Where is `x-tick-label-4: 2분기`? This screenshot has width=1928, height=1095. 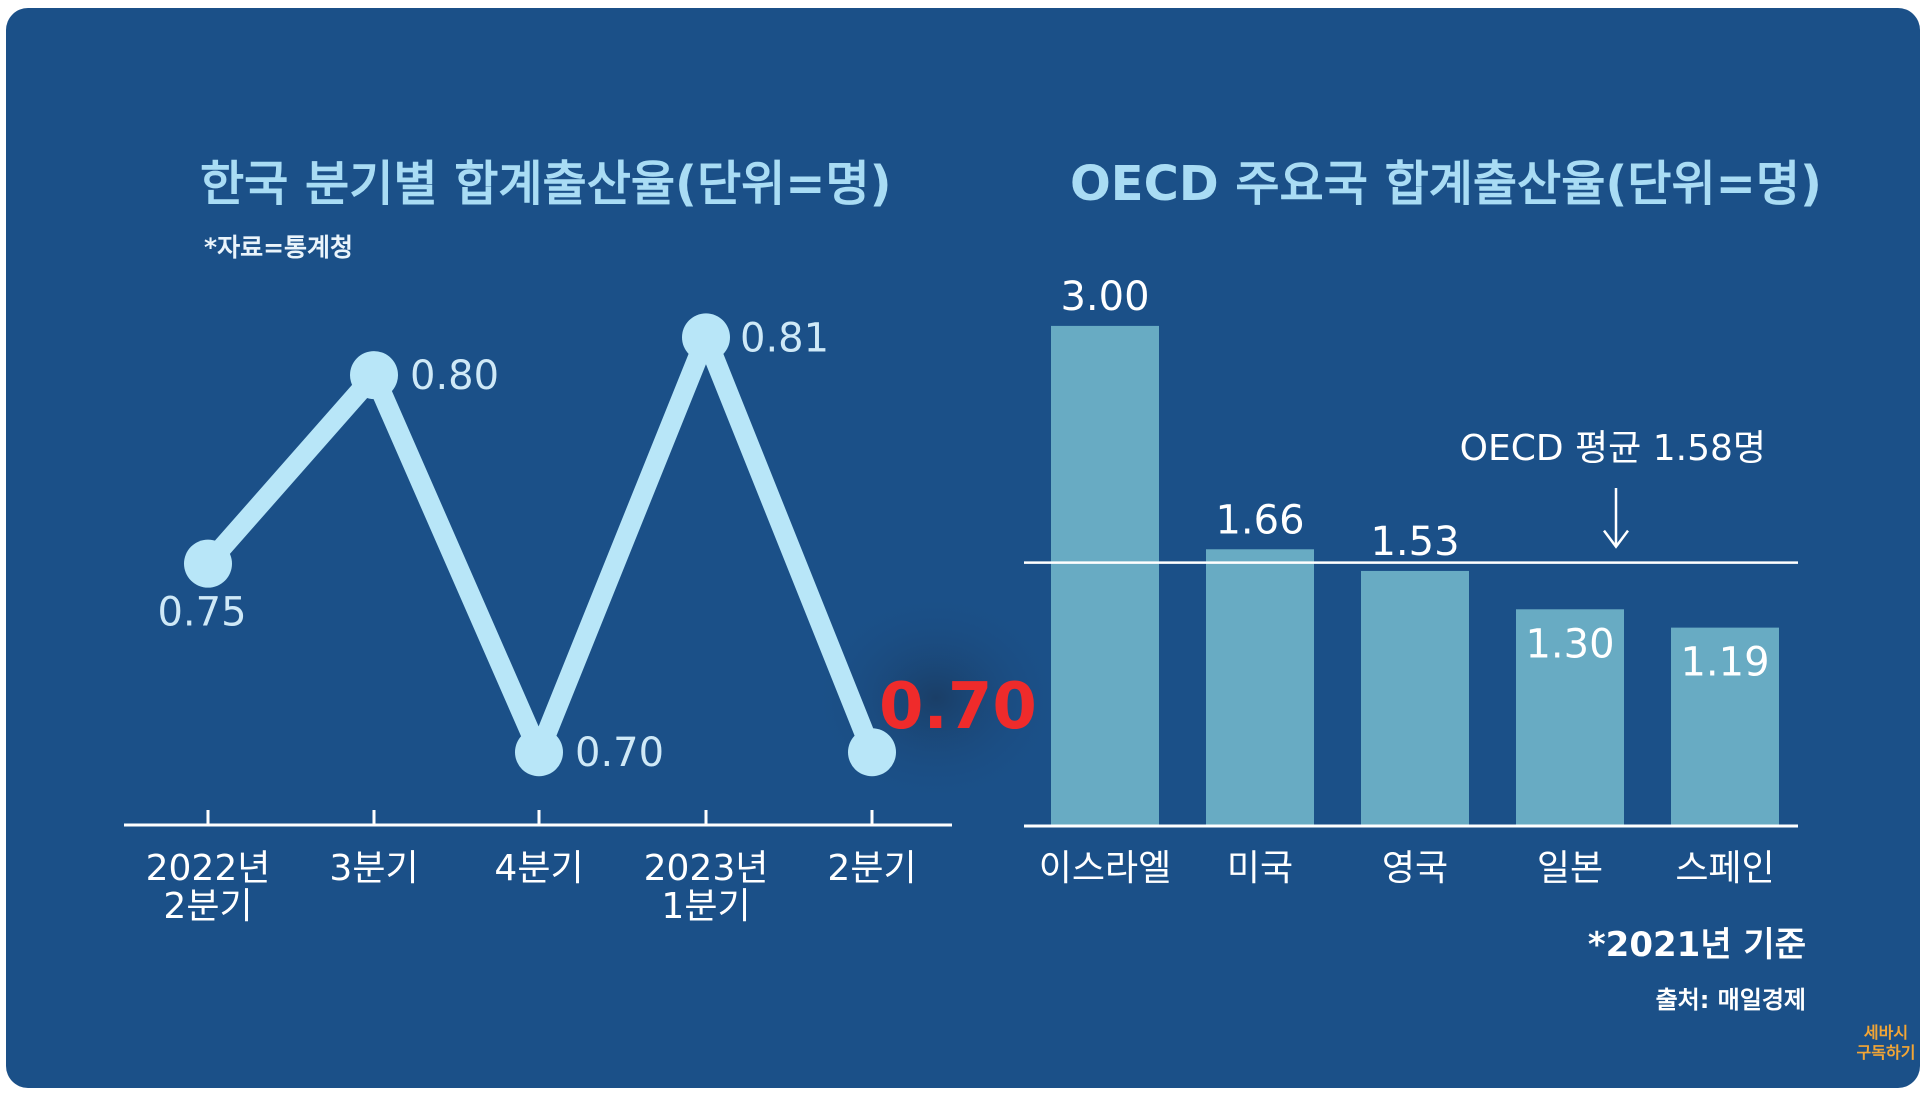 x-tick-label-4: 2분기 is located at coordinates (871, 868).